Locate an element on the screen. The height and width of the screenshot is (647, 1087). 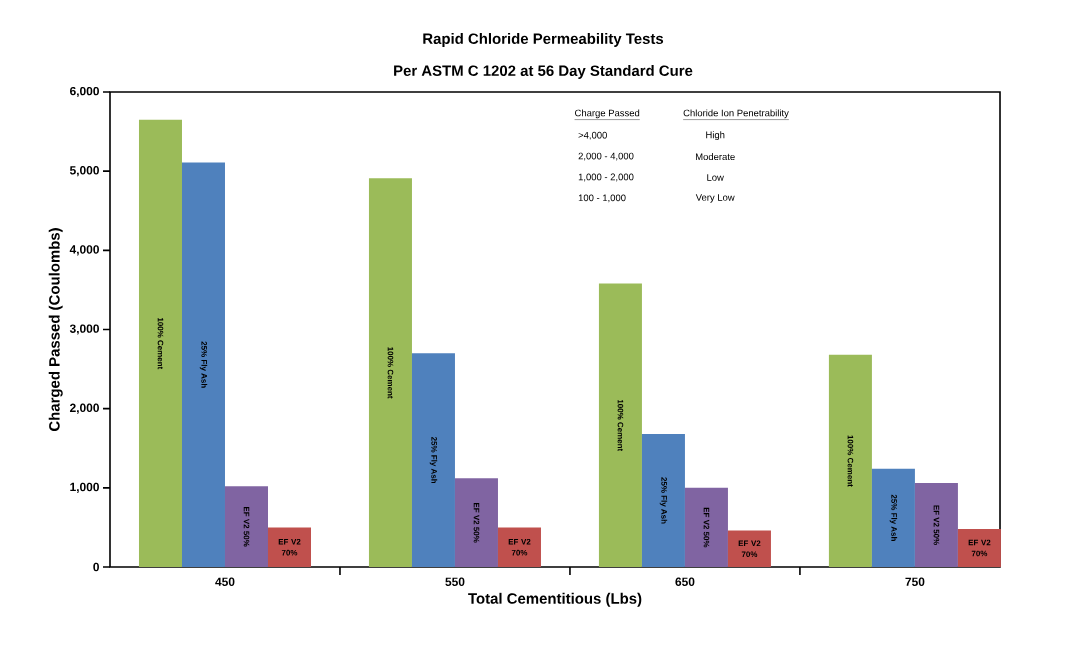
x-axis-title: Total Cementitious (Lbs) is located at coordinates (555, 599).